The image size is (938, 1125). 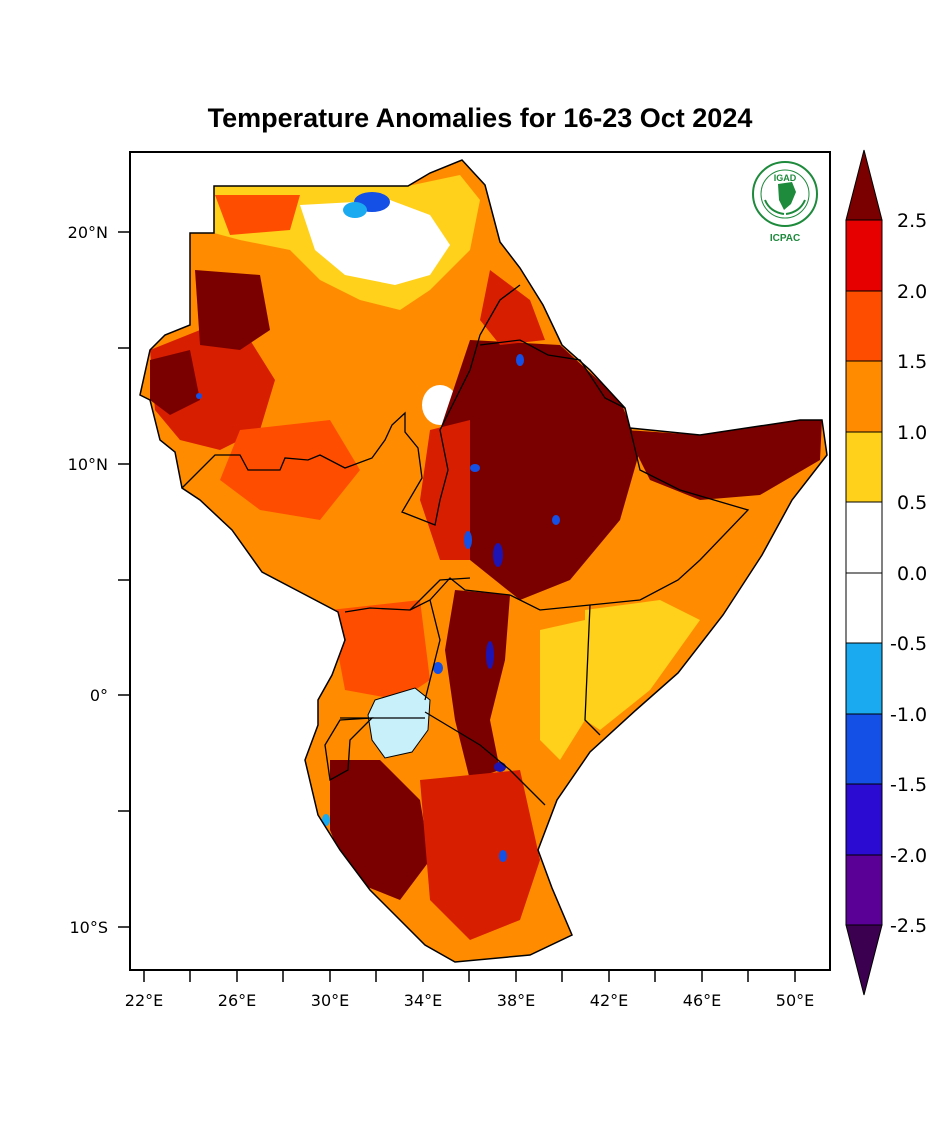 What do you see at coordinates (908, 785) in the screenshot?
I see `colorbar-label: -1.5` at bounding box center [908, 785].